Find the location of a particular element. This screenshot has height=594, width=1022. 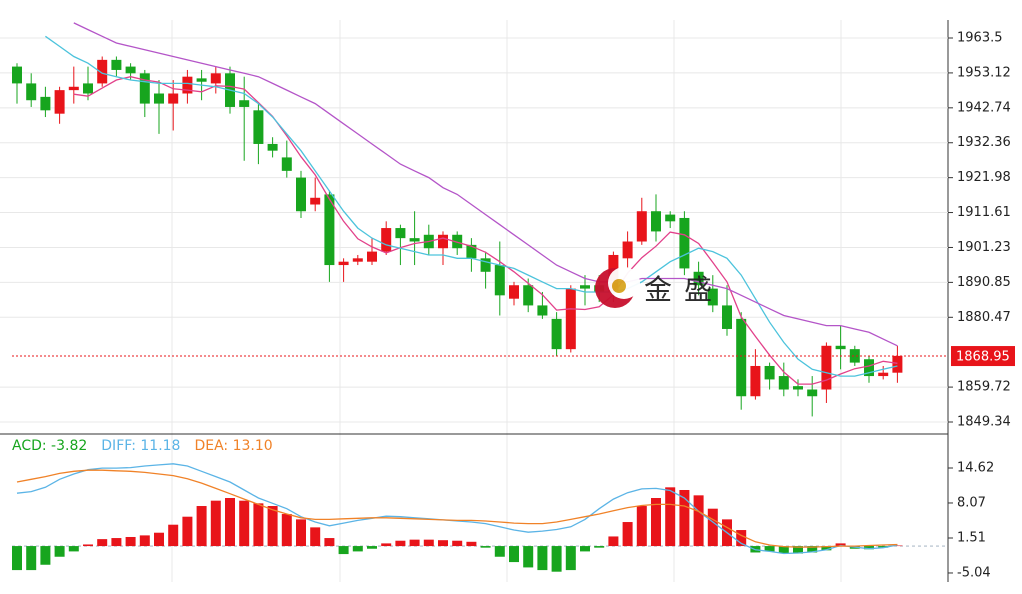

y-tick-label: 1849.34 is located at coordinates (984, 422).